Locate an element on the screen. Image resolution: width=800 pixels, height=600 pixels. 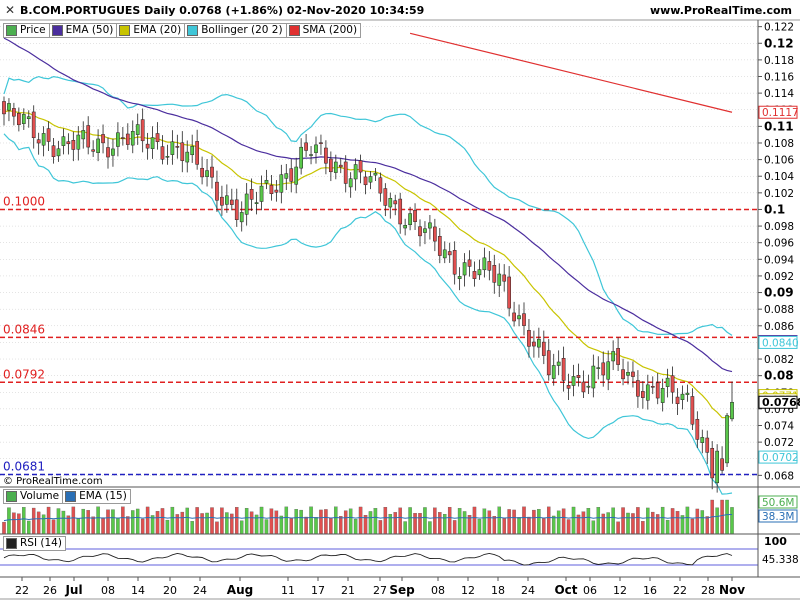
y-tick-label: 0.074 is located at coordinates (779, 427).